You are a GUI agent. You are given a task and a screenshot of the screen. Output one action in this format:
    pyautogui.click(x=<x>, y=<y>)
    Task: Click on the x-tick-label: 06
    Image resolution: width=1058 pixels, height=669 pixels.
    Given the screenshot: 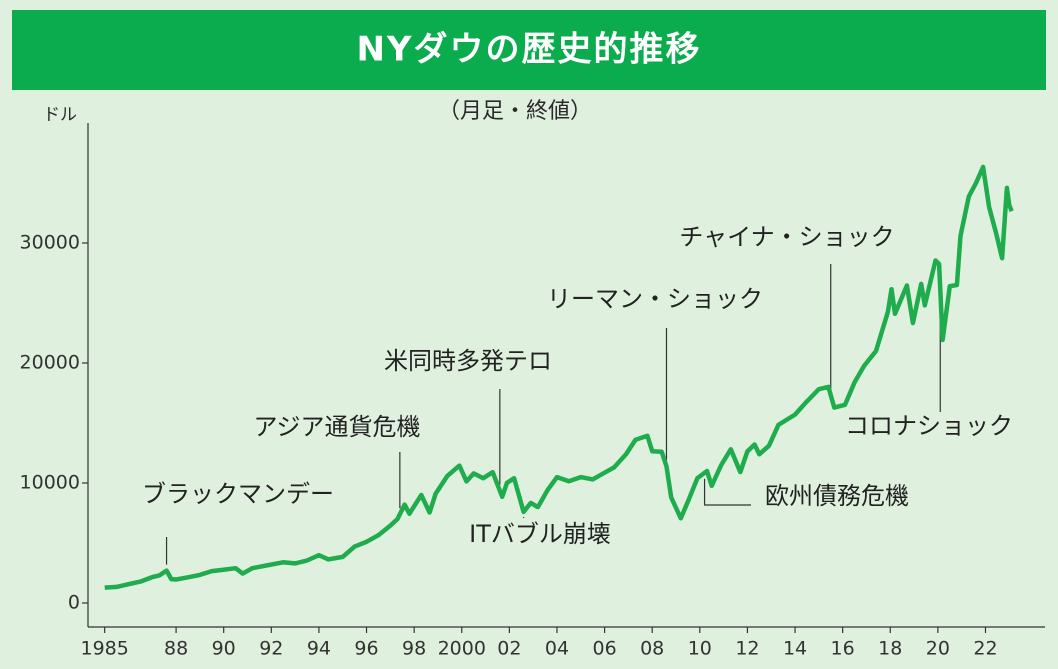 What is the action you would take?
    pyautogui.click(x=604, y=649)
    